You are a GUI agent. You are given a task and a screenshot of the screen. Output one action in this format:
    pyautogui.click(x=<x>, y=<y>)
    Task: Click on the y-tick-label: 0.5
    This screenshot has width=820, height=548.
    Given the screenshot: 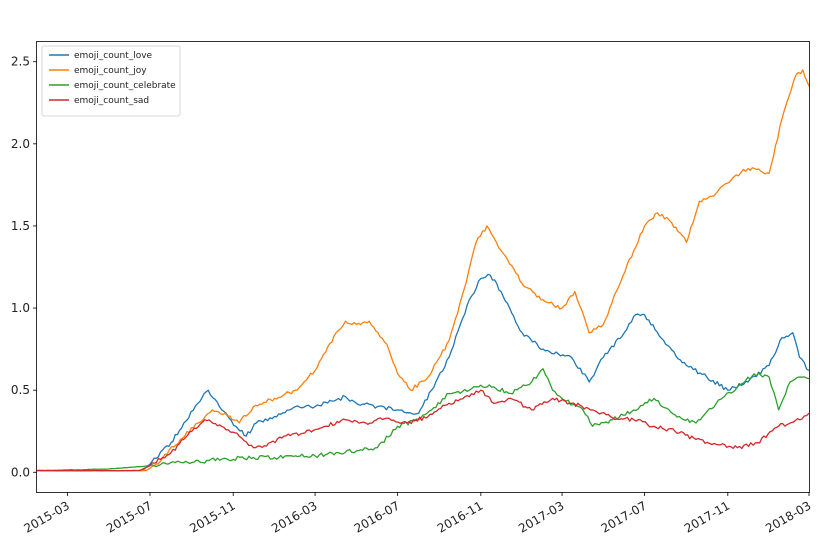 What is the action you would take?
    pyautogui.click(x=20, y=390)
    